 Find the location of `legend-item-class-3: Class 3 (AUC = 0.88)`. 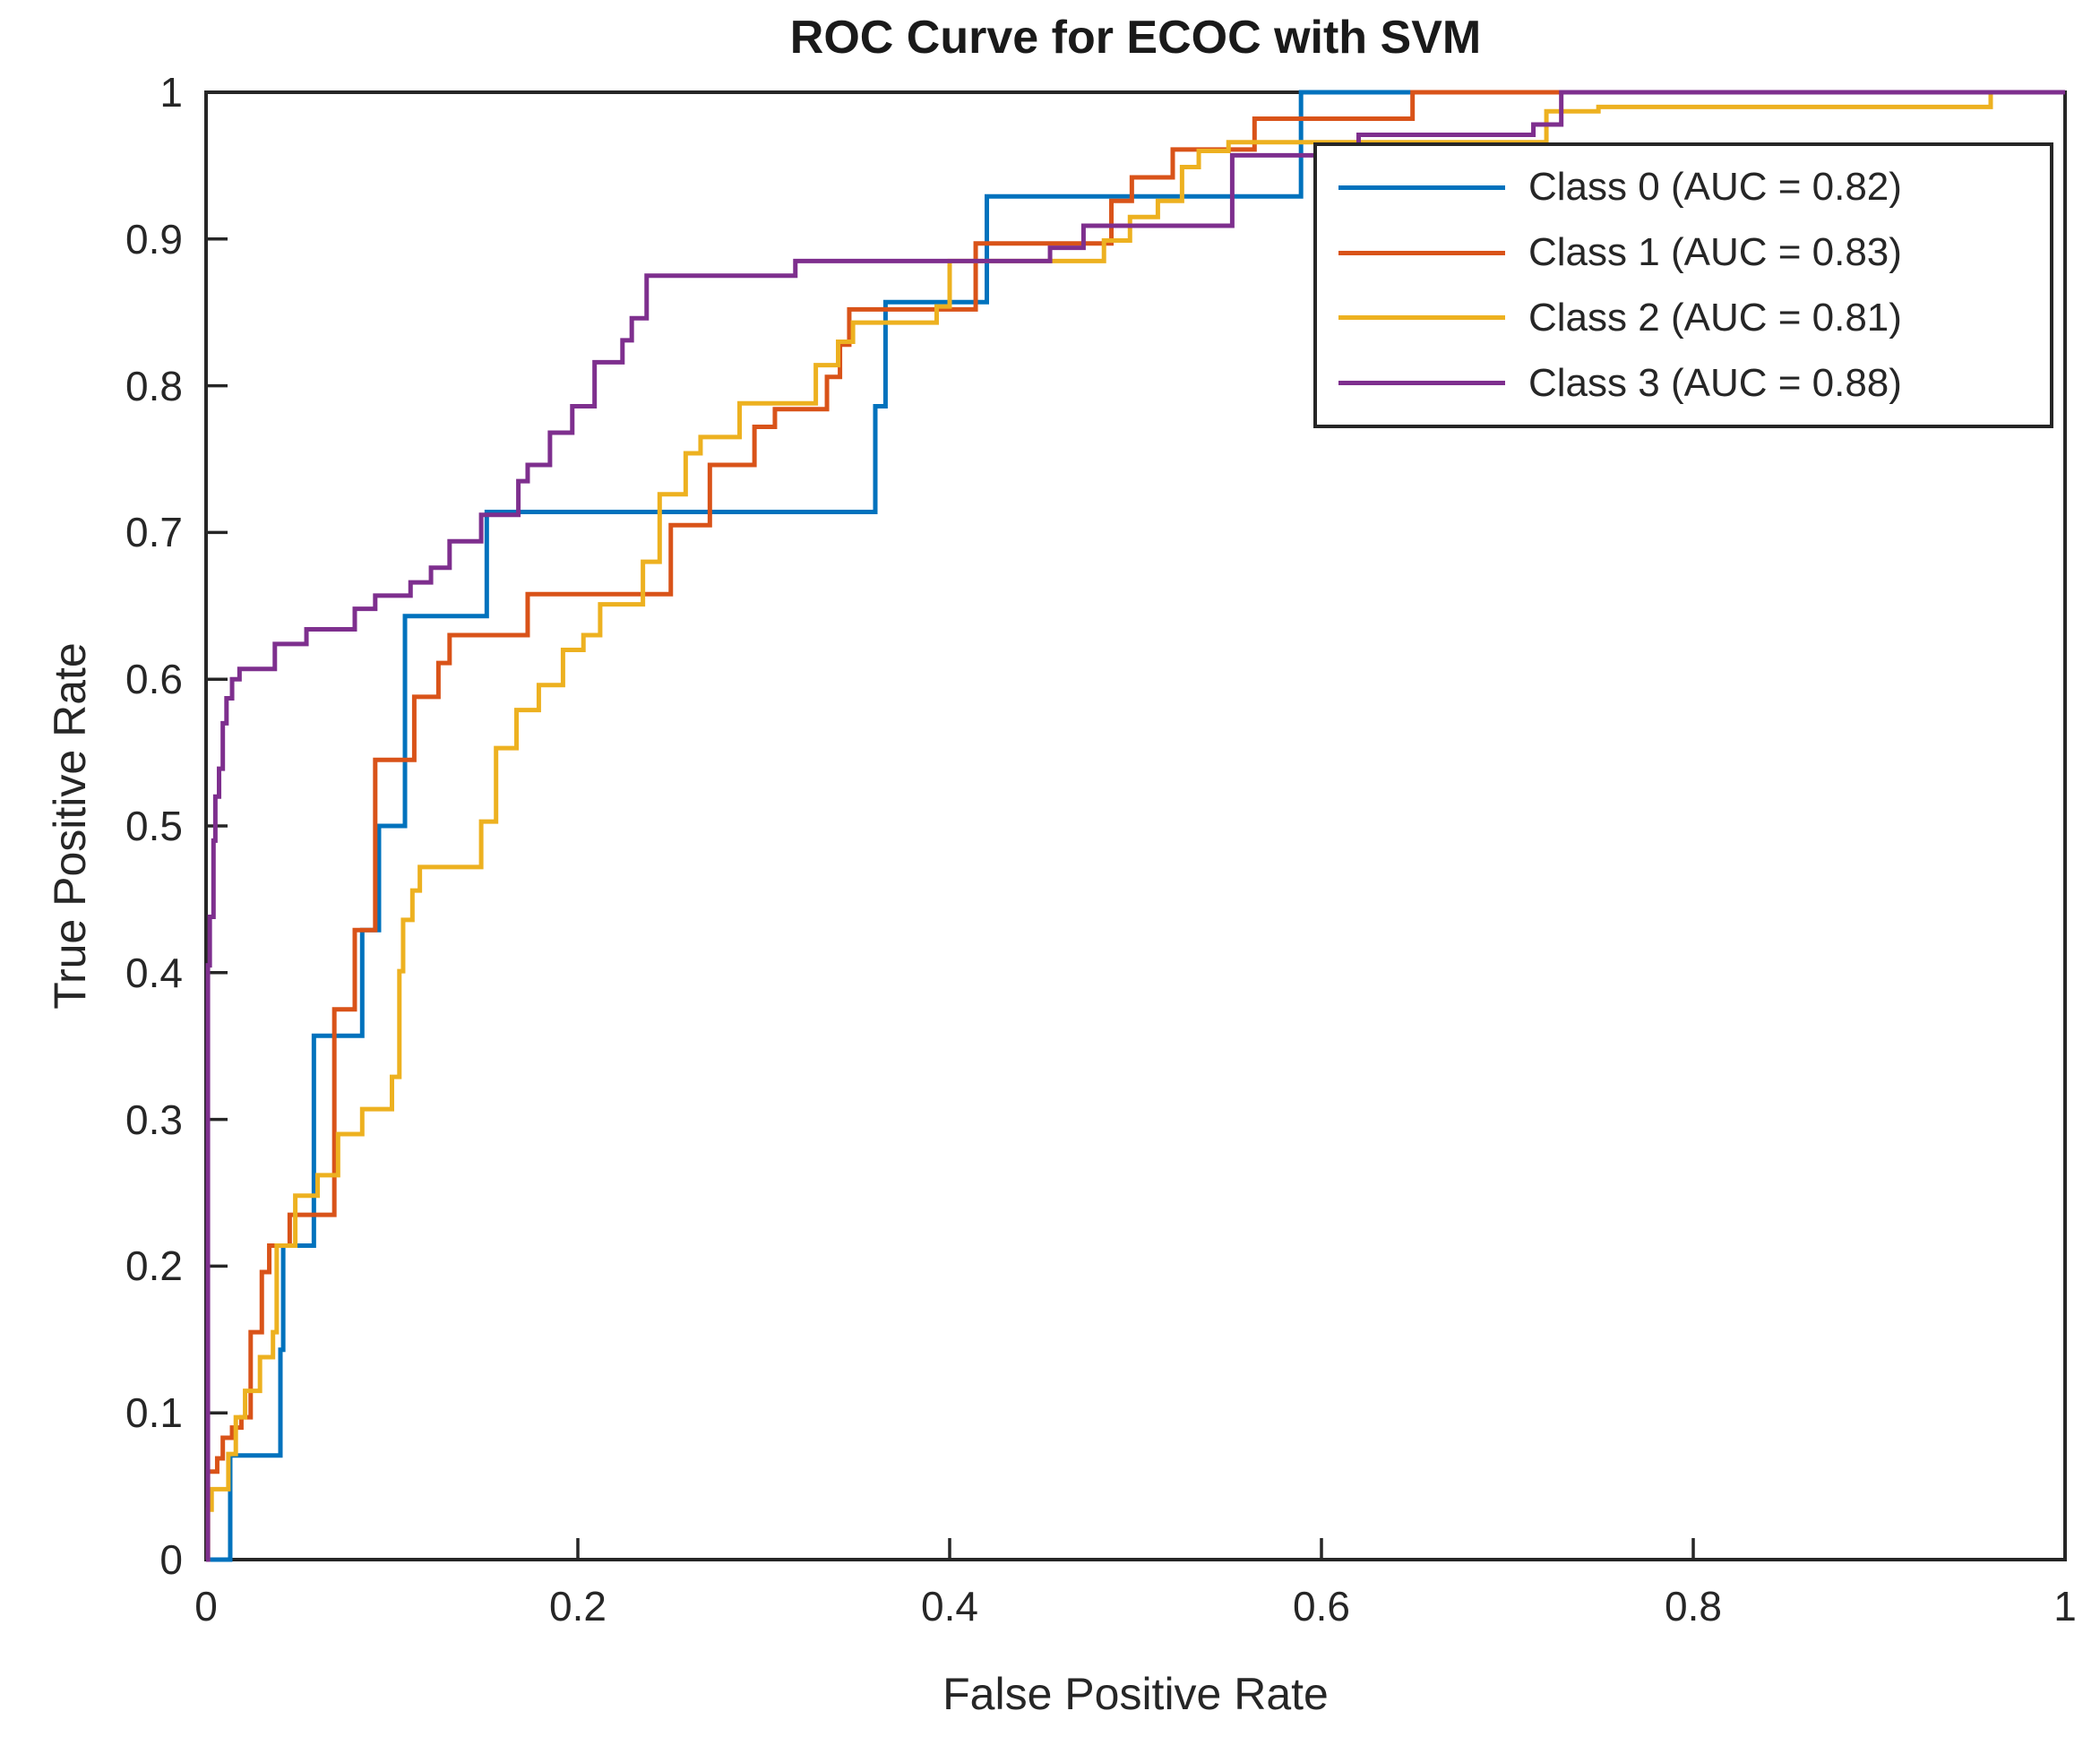

legend-item-class-3: Class 3 (AUC = 0.88) is located at coordinates (1683, 383).